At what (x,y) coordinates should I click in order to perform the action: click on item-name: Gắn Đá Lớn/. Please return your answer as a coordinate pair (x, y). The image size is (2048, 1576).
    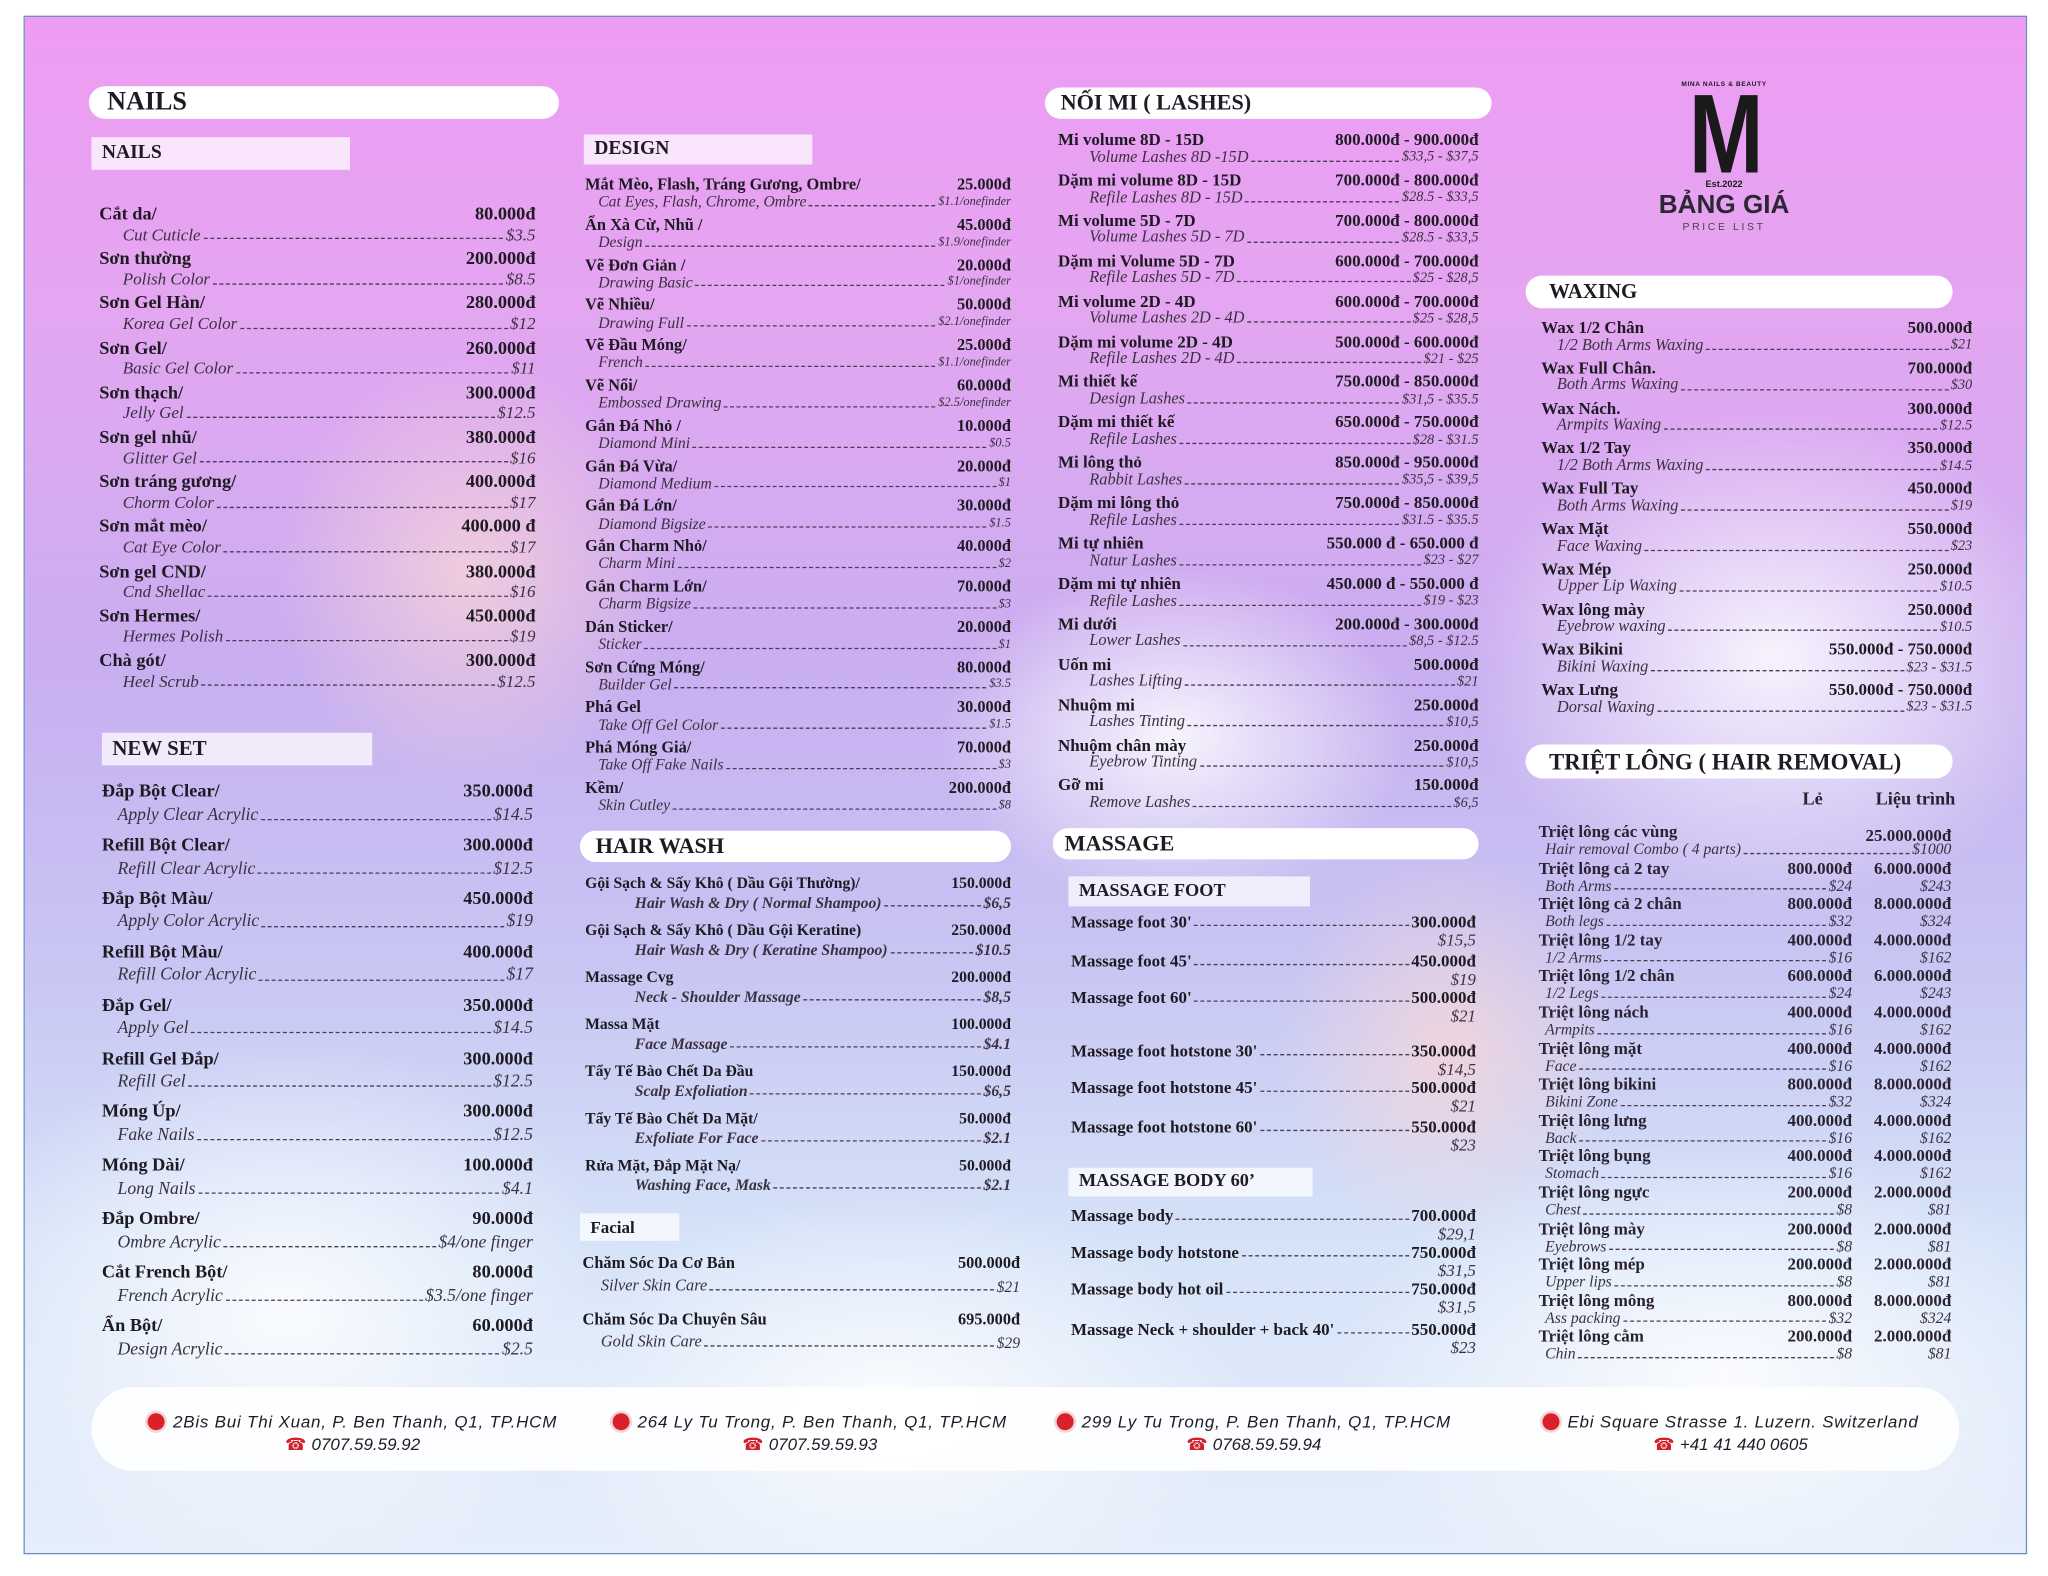
    Looking at the image, I should click on (631, 506).